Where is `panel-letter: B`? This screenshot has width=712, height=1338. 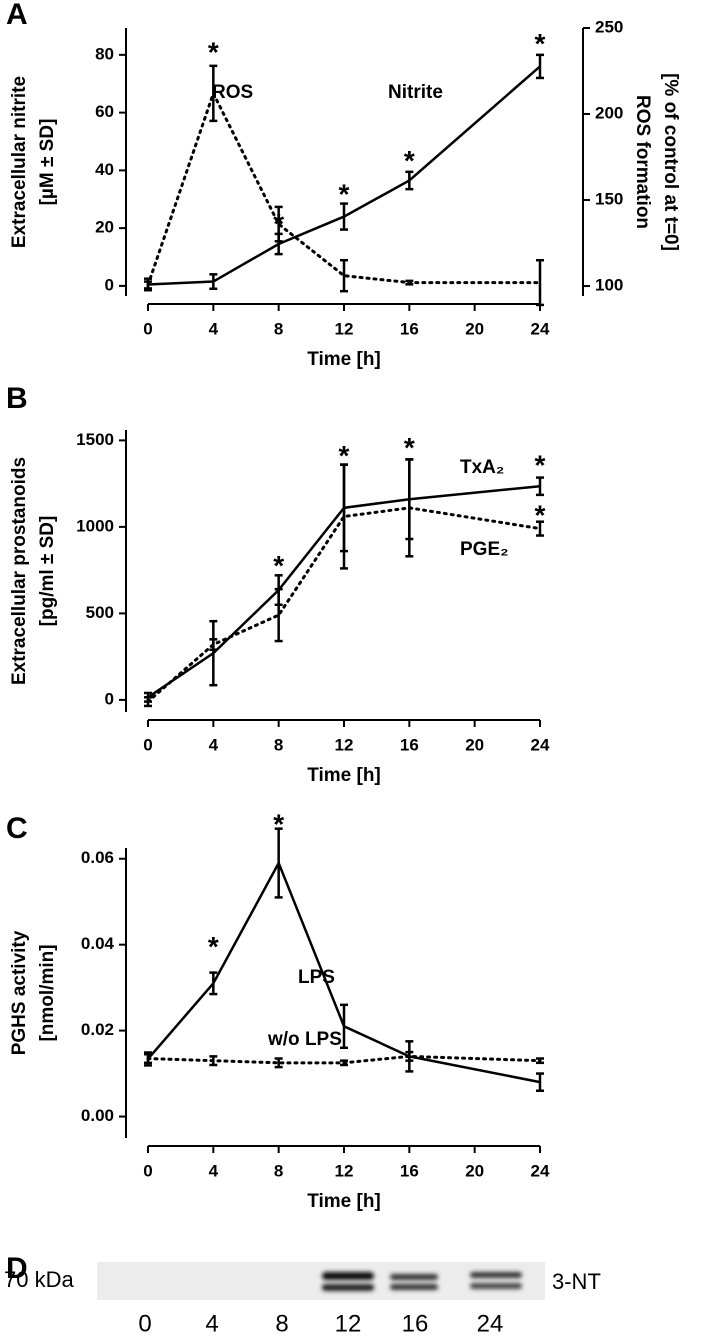 panel-letter: B is located at coordinates (17, 398).